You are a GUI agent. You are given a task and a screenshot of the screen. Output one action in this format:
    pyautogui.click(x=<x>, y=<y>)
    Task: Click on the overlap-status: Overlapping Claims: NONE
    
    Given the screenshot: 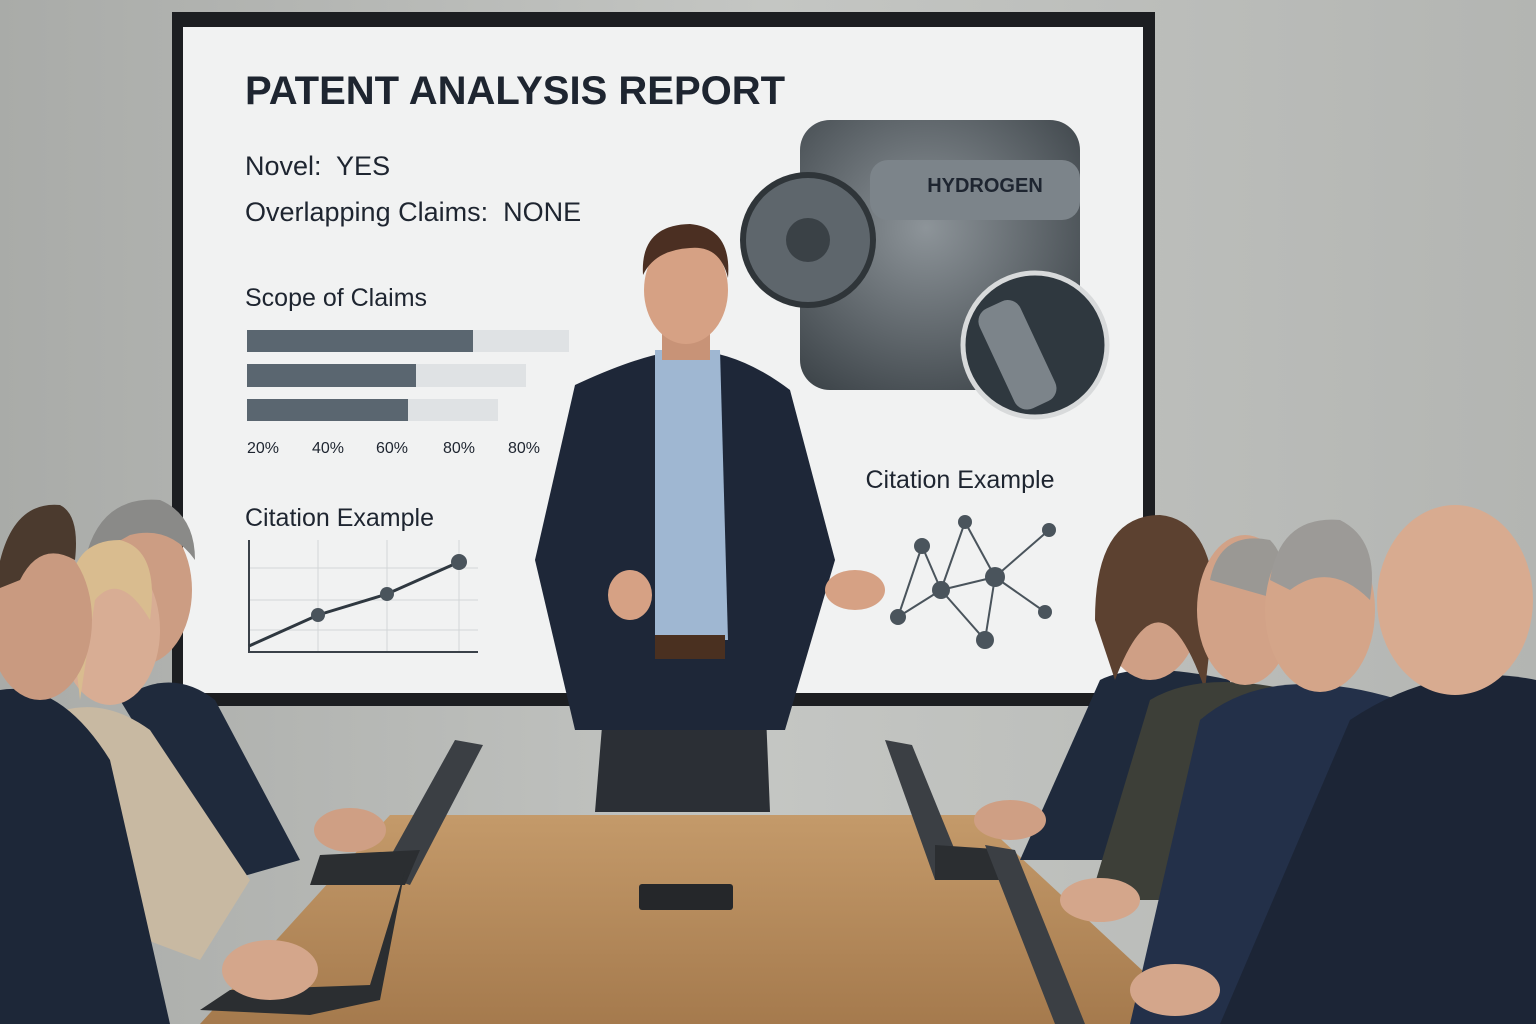 What is the action you would take?
    pyautogui.click(x=413, y=212)
    